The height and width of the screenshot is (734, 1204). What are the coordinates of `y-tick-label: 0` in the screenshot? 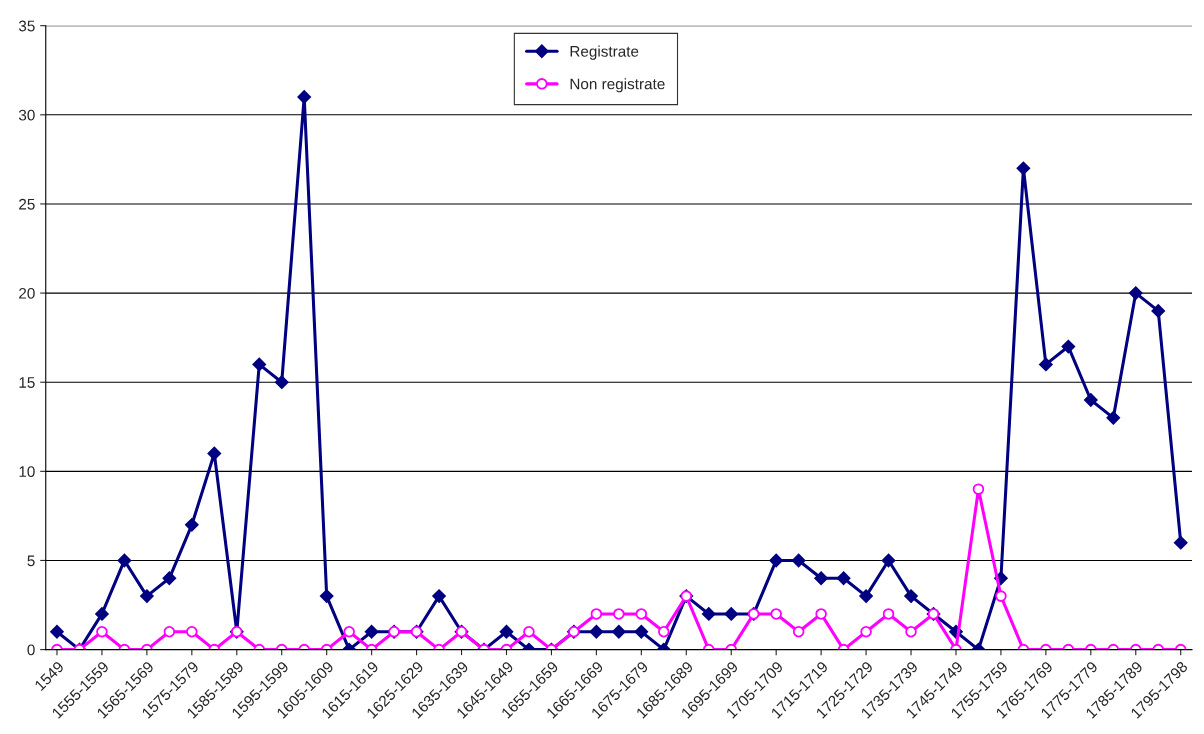 It's located at (31, 650).